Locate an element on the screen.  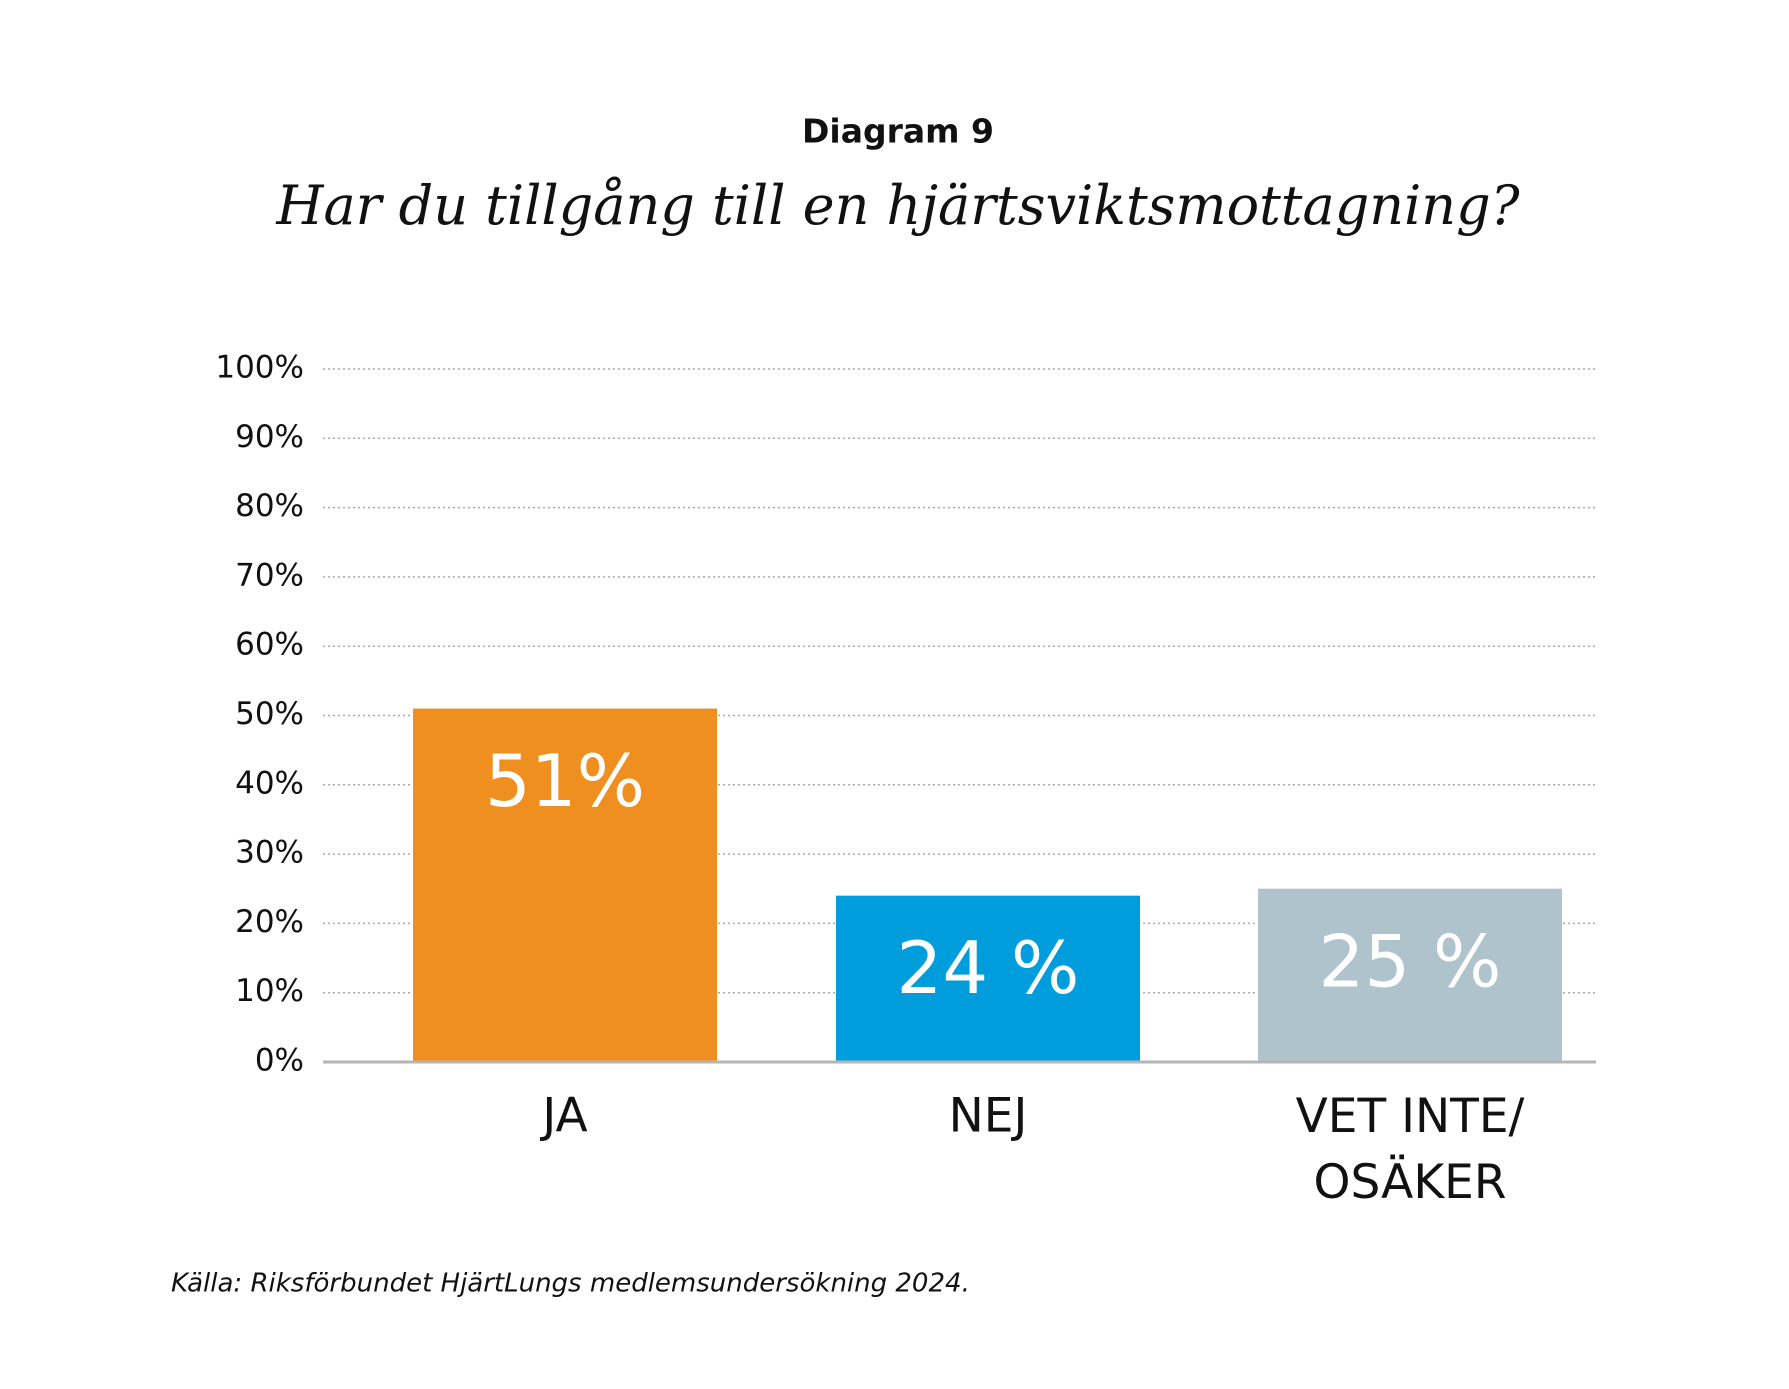
data-label: 24 % is located at coordinates (988, 968).